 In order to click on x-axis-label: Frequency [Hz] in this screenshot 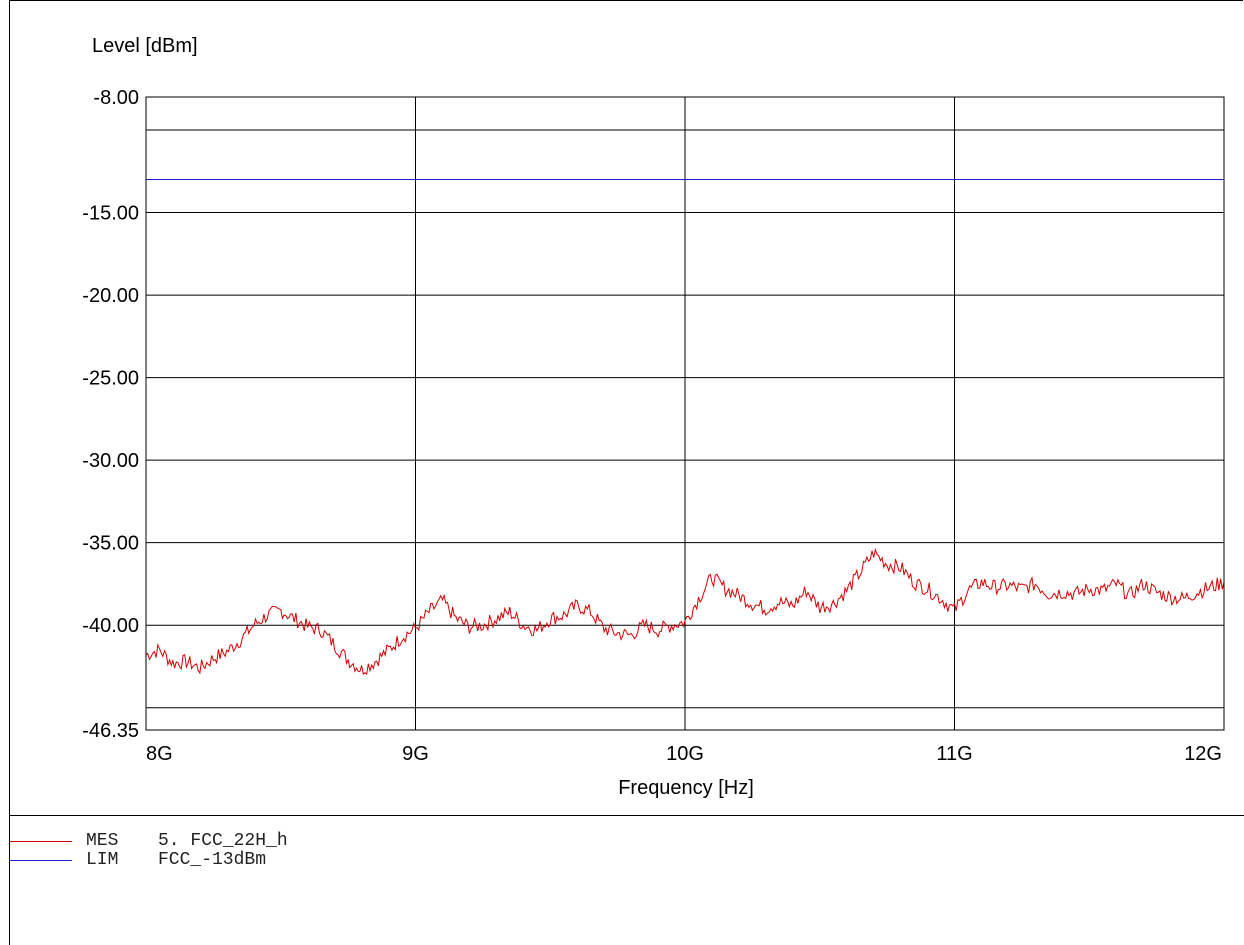, I will do `click(686, 788)`.